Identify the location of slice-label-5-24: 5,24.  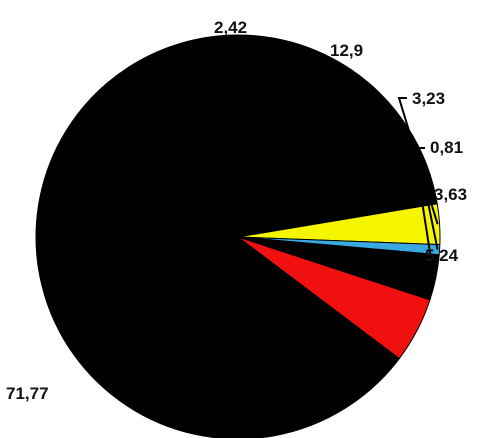
(442, 255).